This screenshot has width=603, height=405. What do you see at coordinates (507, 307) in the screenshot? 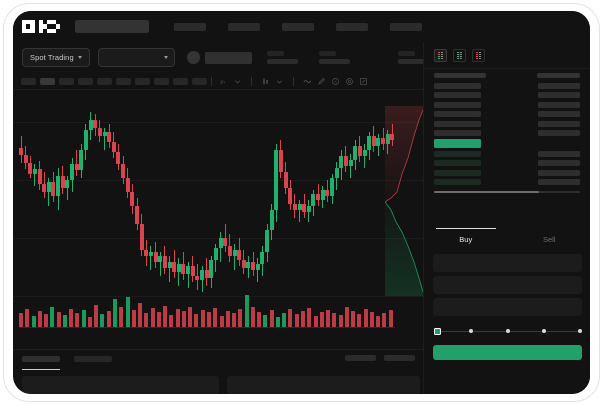
I see `total-field` at bounding box center [507, 307].